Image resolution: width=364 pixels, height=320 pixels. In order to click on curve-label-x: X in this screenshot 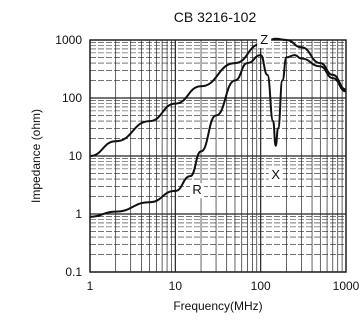, I will do `click(275, 174)`.